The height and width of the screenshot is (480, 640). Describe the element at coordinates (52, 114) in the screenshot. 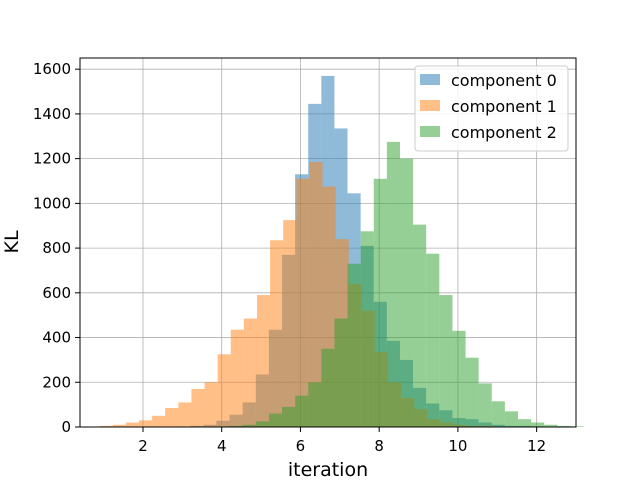

I see `y-tick-label: 1400` at that location.